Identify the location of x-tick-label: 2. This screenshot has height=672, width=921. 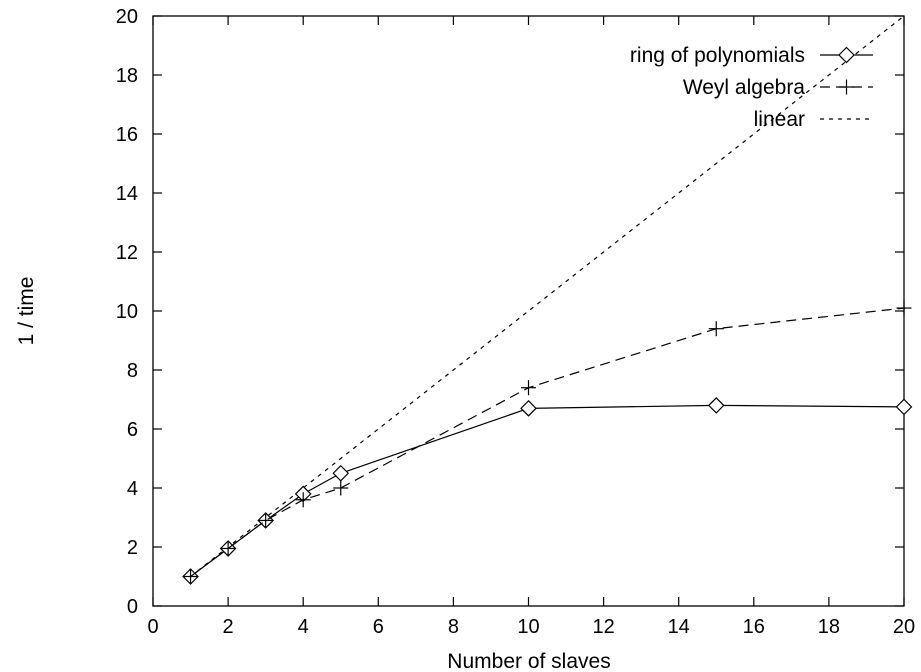
(228, 627).